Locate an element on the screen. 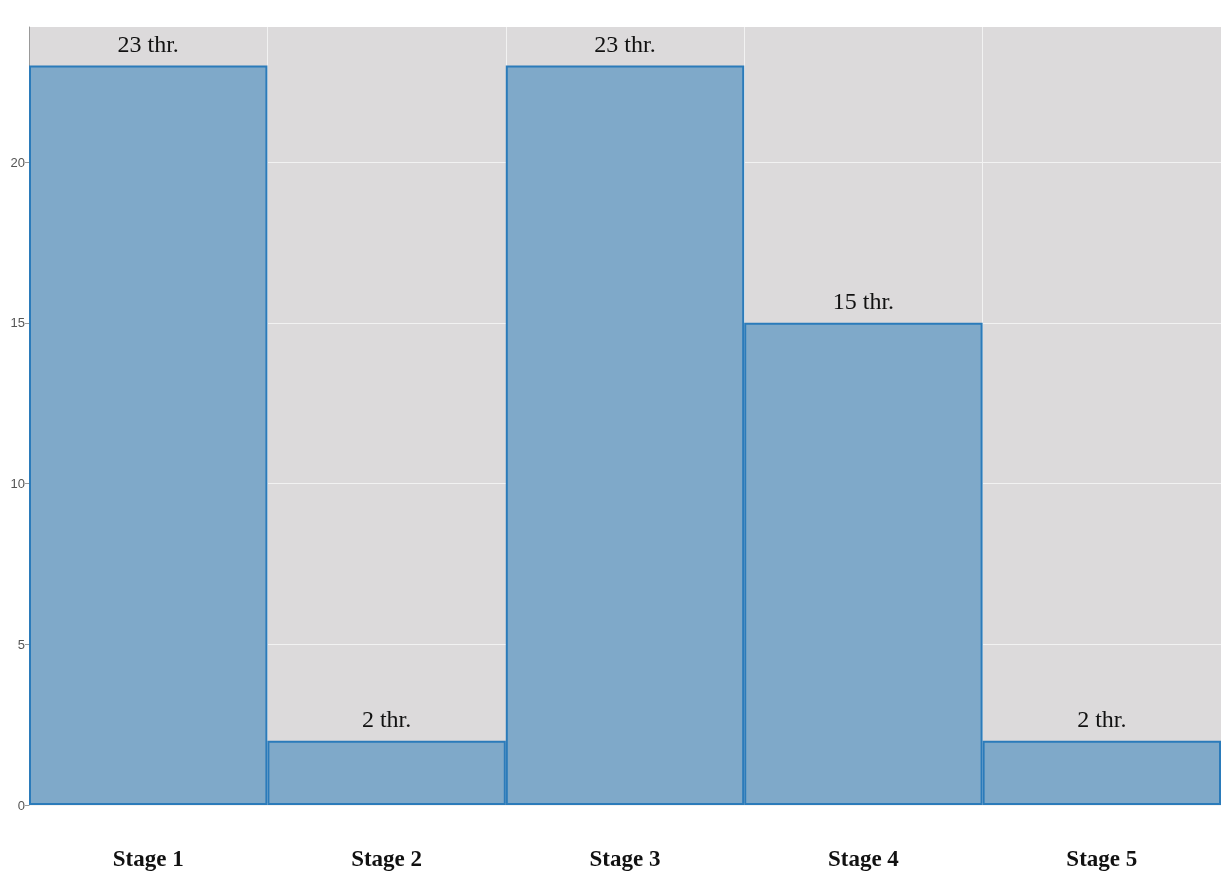  x-tick-label: Stage 3 is located at coordinates (625, 858).